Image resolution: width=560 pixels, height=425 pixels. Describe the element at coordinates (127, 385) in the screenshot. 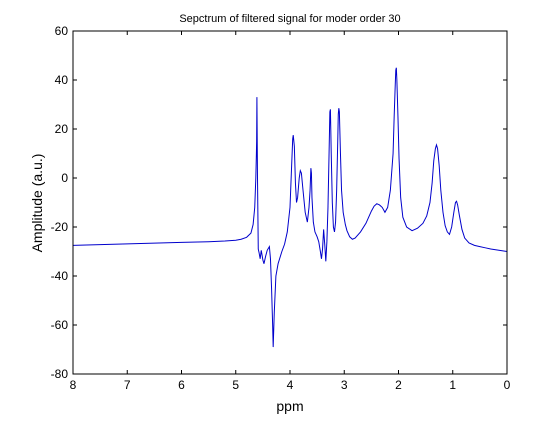

I see `x-tick-label: 7` at that location.